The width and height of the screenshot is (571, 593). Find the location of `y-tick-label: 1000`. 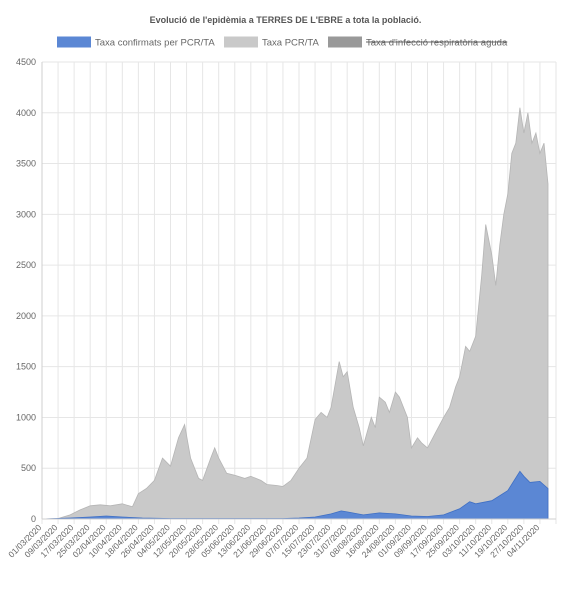

y-tick-label: 1000 is located at coordinates (26, 417).